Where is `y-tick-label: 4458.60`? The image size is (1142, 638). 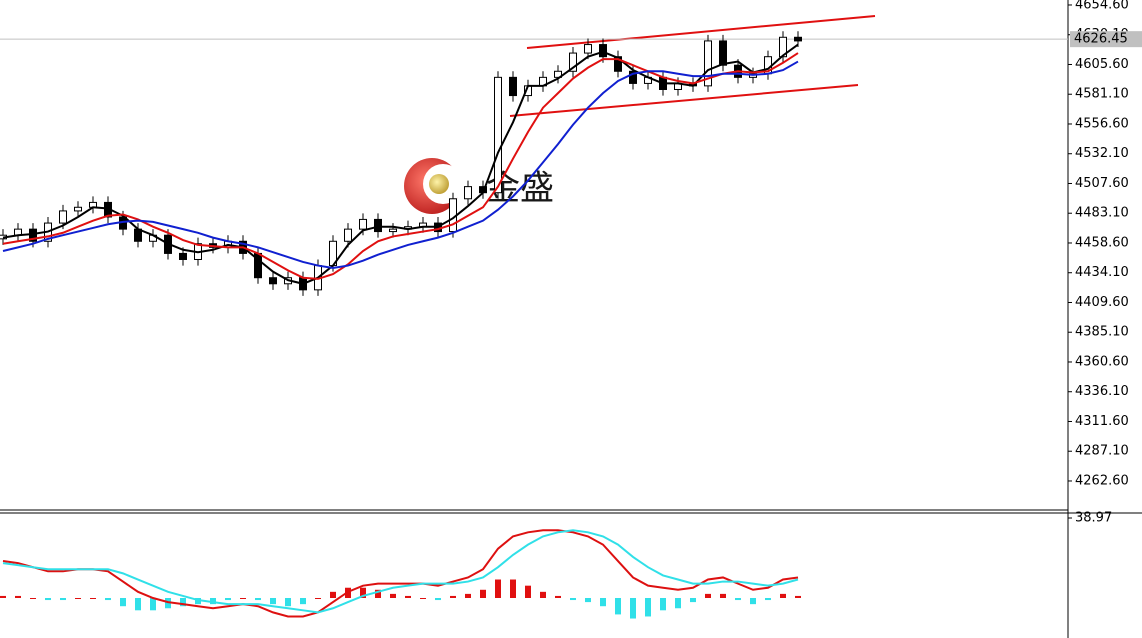 y-tick-label: 4458.60 is located at coordinates (1102, 242).